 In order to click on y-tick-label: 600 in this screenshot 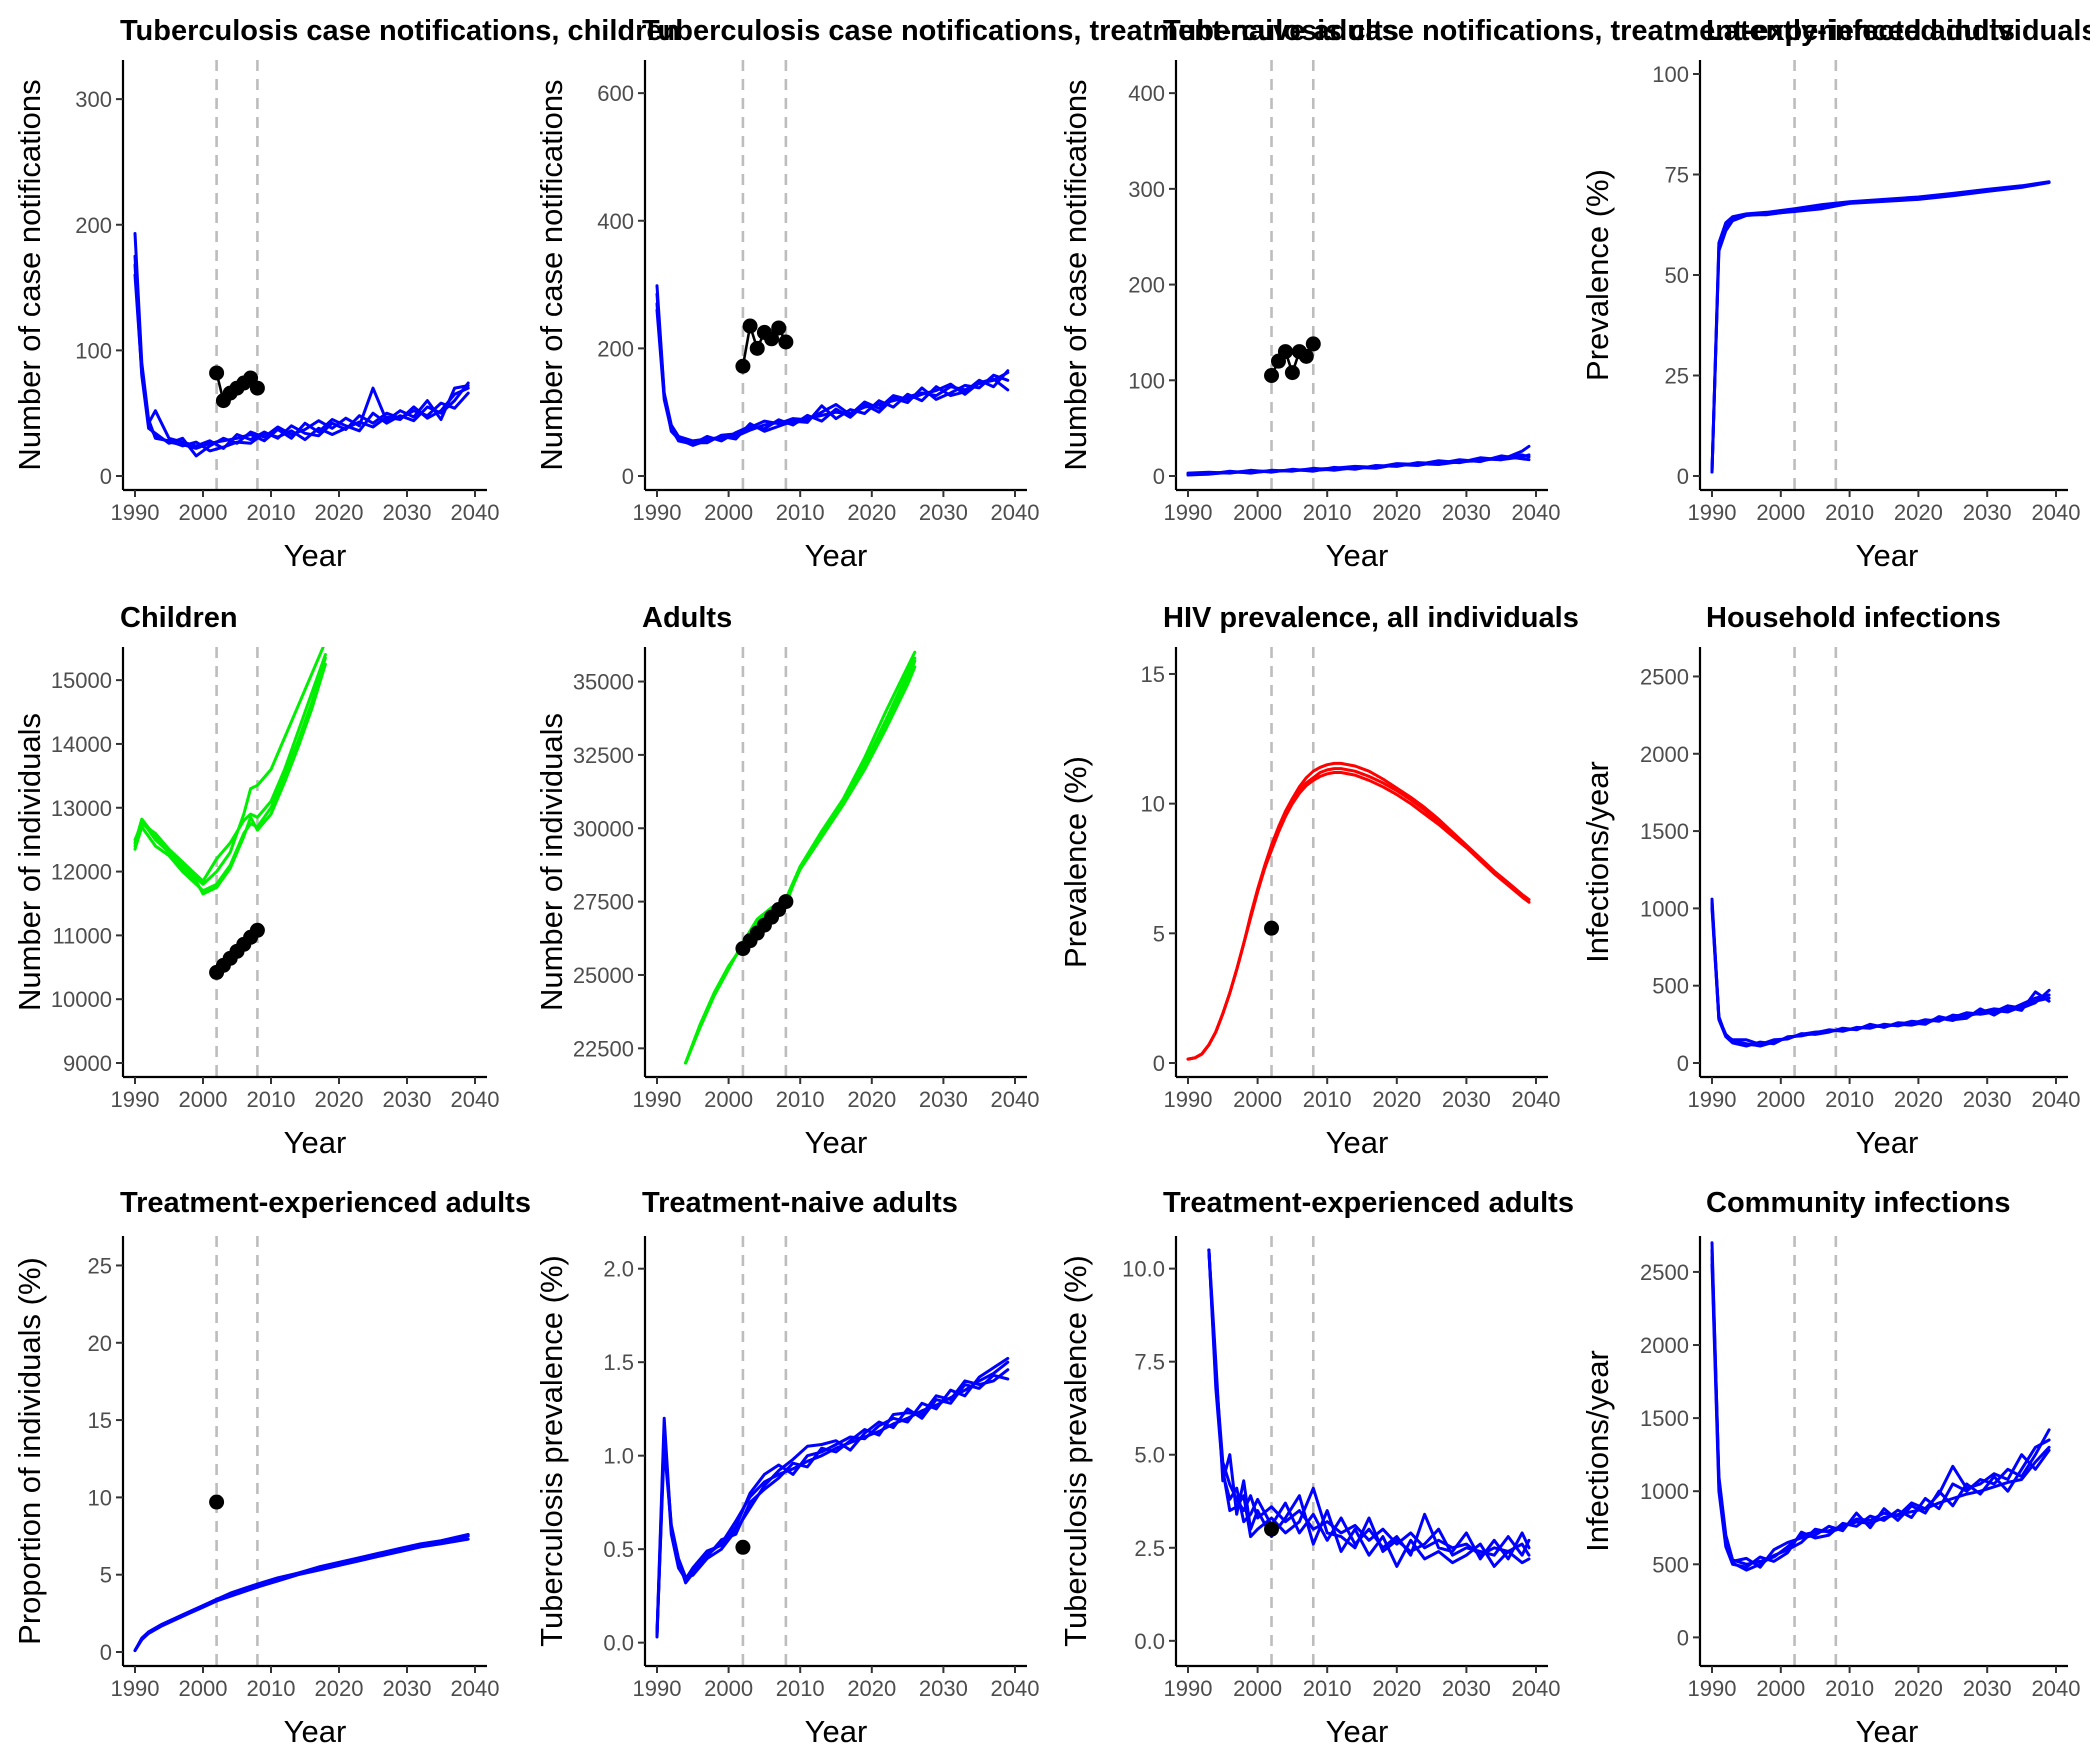, I will do `click(615, 93)`.